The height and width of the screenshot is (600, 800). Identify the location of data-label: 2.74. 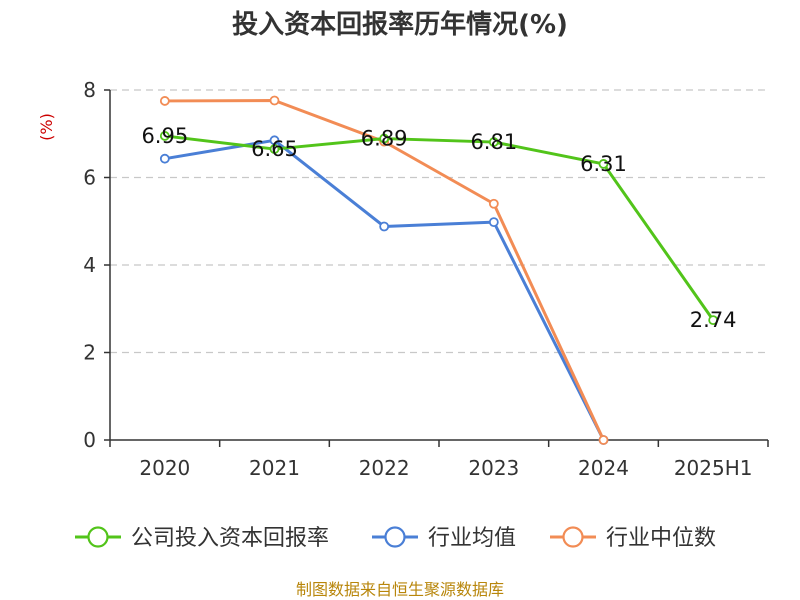
(713, 320).